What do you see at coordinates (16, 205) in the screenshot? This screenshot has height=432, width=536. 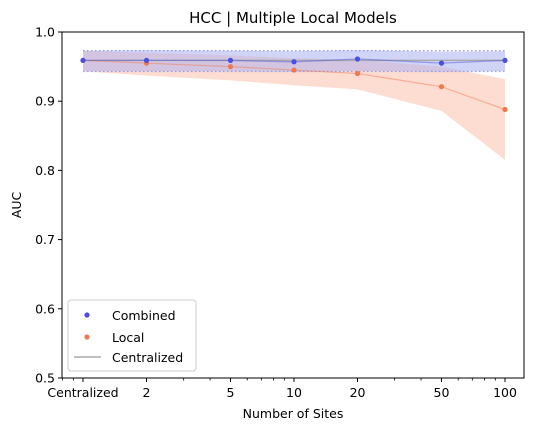 I see `y-axis-title: AUC` at bounding box center [16, 205].